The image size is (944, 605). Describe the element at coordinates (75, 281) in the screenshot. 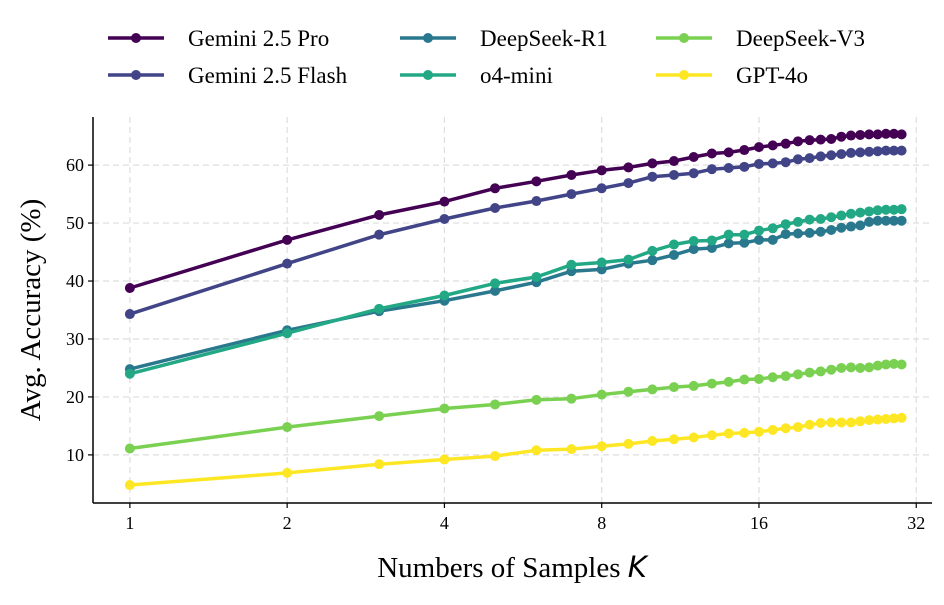

I see `y-tick-label: 40` at that location.